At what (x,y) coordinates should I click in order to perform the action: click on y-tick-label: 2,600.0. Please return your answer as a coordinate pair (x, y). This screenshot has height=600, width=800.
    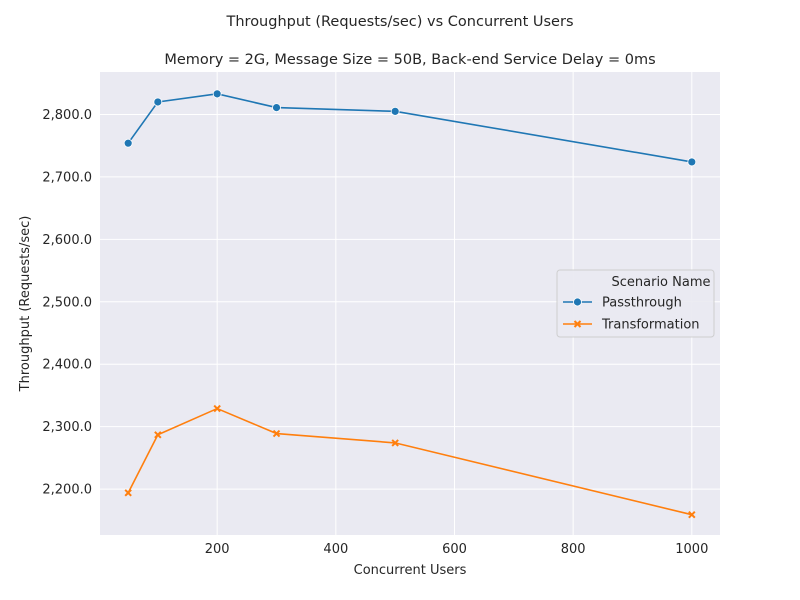
    Looking at the image, I should click on (67, 240).